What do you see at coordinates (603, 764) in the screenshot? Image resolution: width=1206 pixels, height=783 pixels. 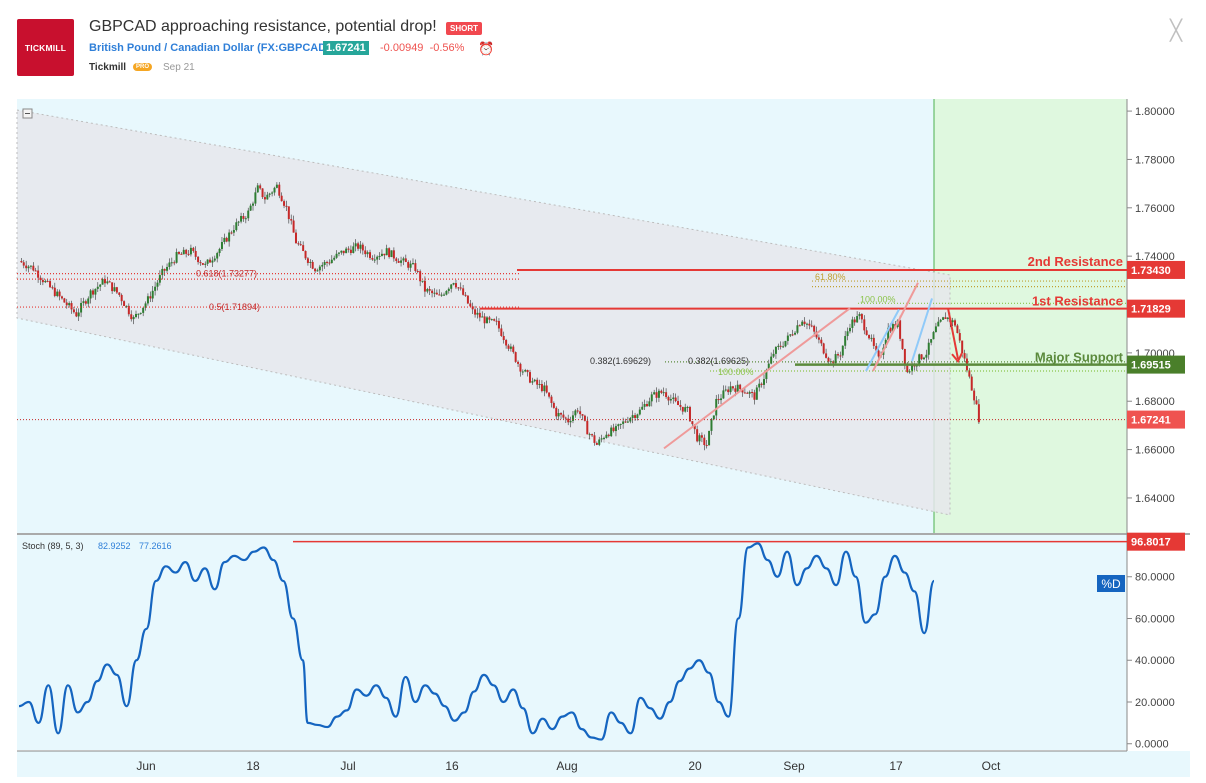 I see `time-axis-bg` at bounding box center [603, 764].